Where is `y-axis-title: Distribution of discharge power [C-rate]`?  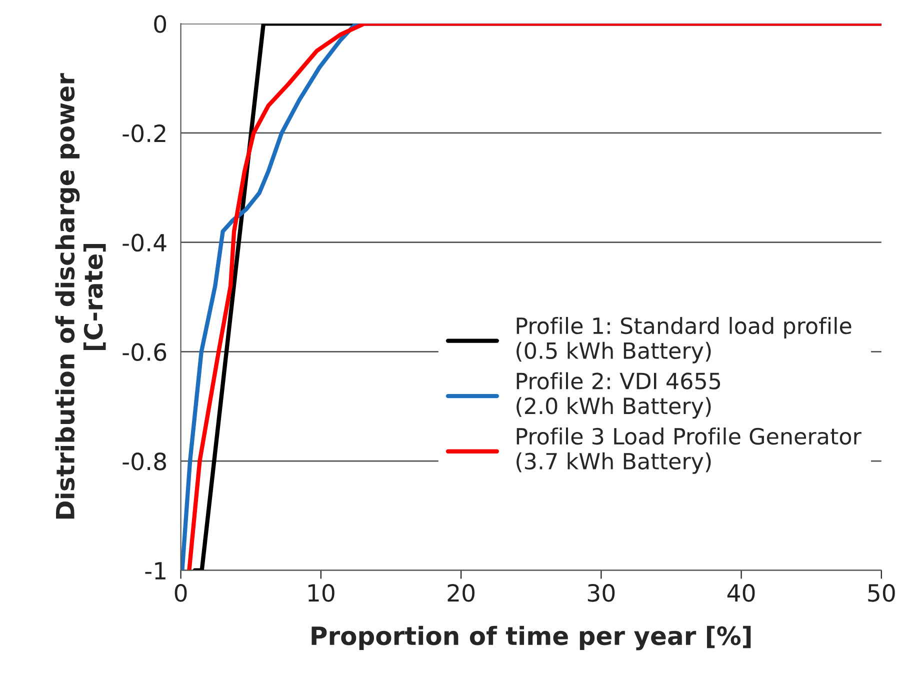
y-axis-title: Distribution of discharge power [C-rate] is located at coordinates (80, 296).